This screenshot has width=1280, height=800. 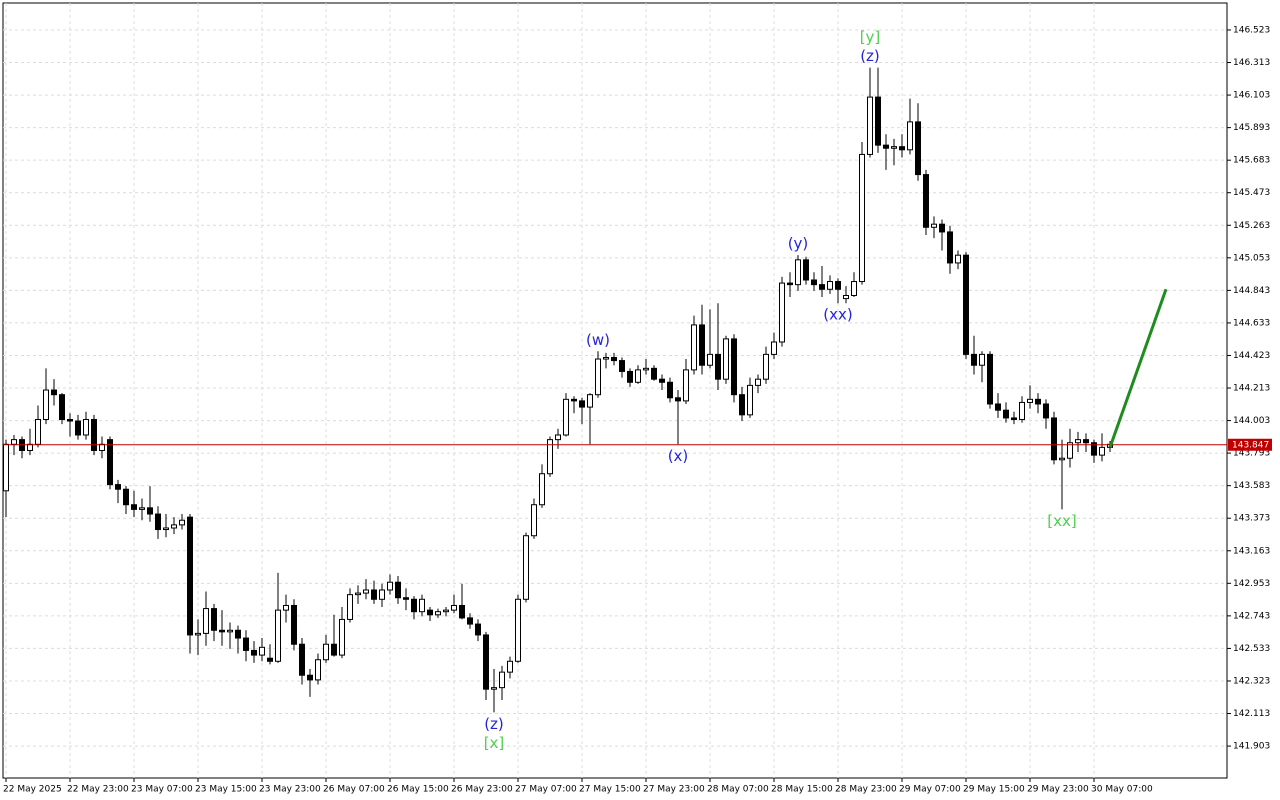 What do you see at coordinates (1251, 30) in the screenshot?
I see `y-tick-label: 146.523` at bounding box center [1251, 30].